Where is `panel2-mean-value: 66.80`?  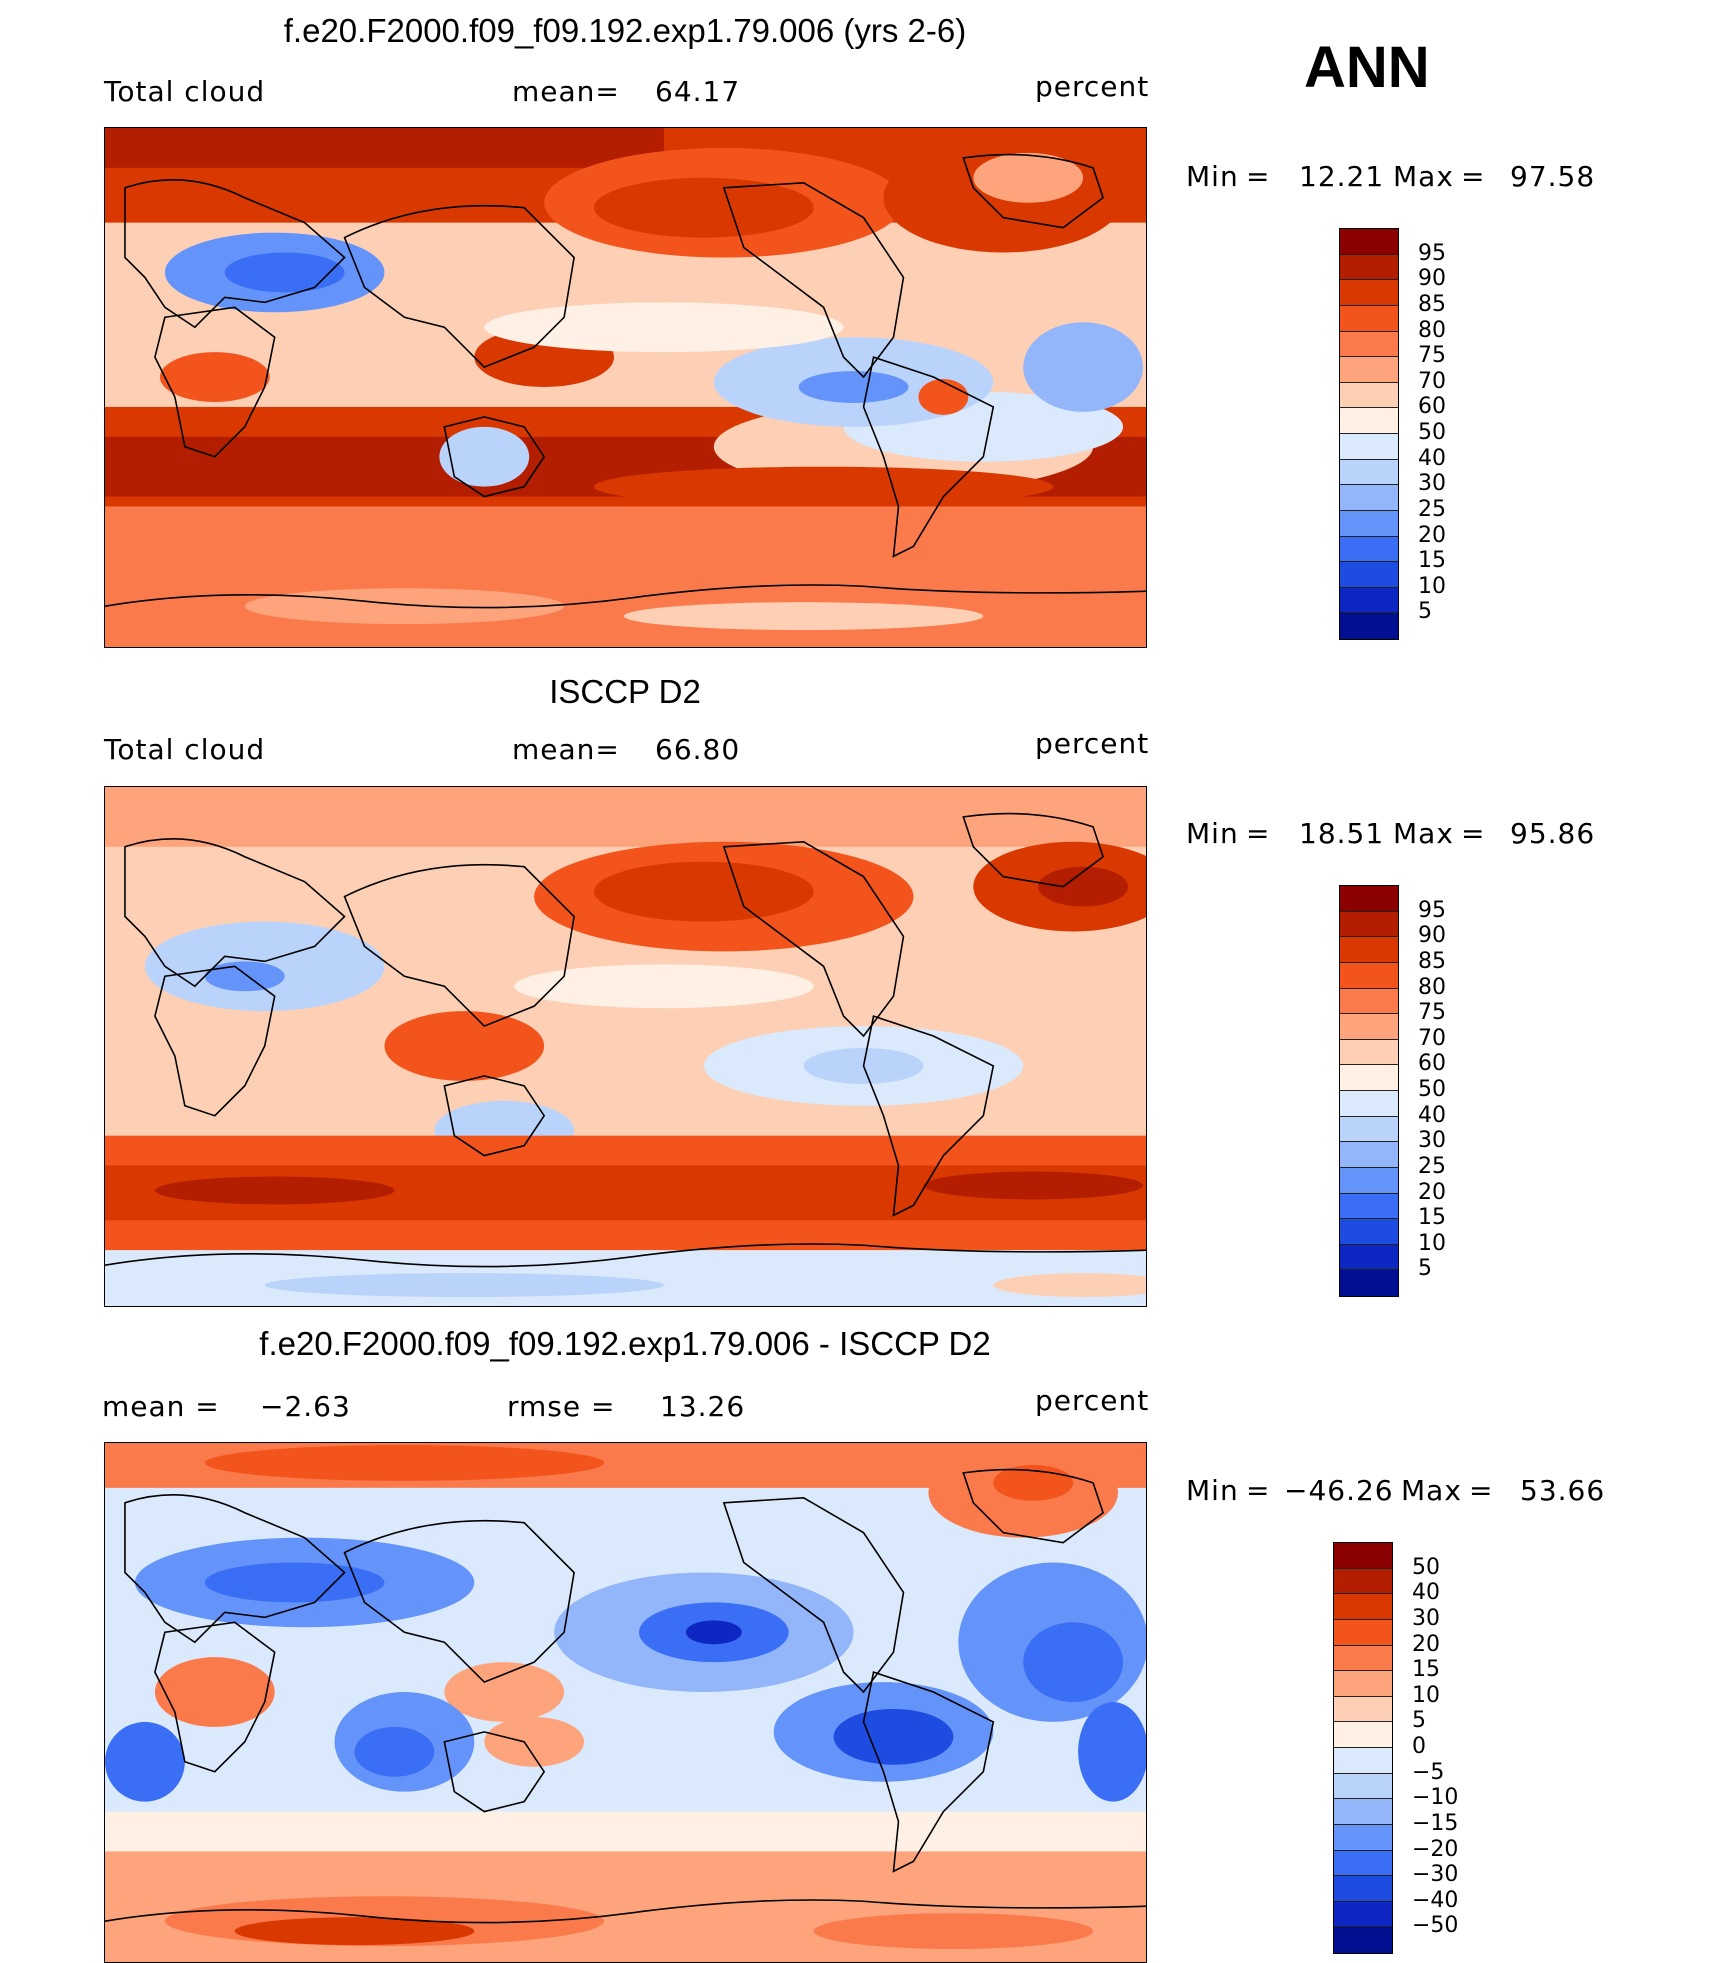 panel2-mean-value: 66.80 is located at coordinates (698, 749).